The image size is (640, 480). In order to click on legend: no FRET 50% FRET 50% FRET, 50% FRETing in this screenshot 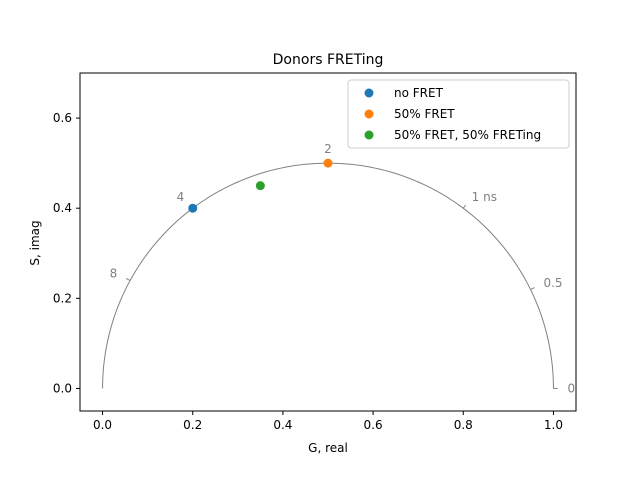, I will do `click(458, 114)`.